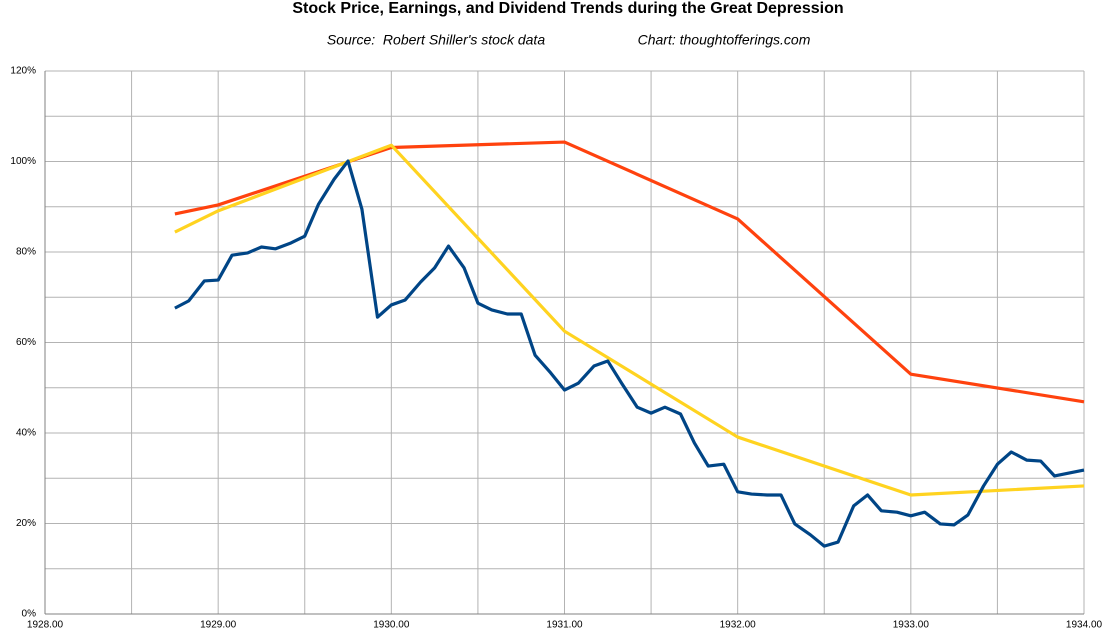 The width and height of the screenshot is (1110, 630). What do you see at coordinates (738, 625) in the screenshot?
I see `x-tick-label: 1932.00` at bounding box center [738, 625].